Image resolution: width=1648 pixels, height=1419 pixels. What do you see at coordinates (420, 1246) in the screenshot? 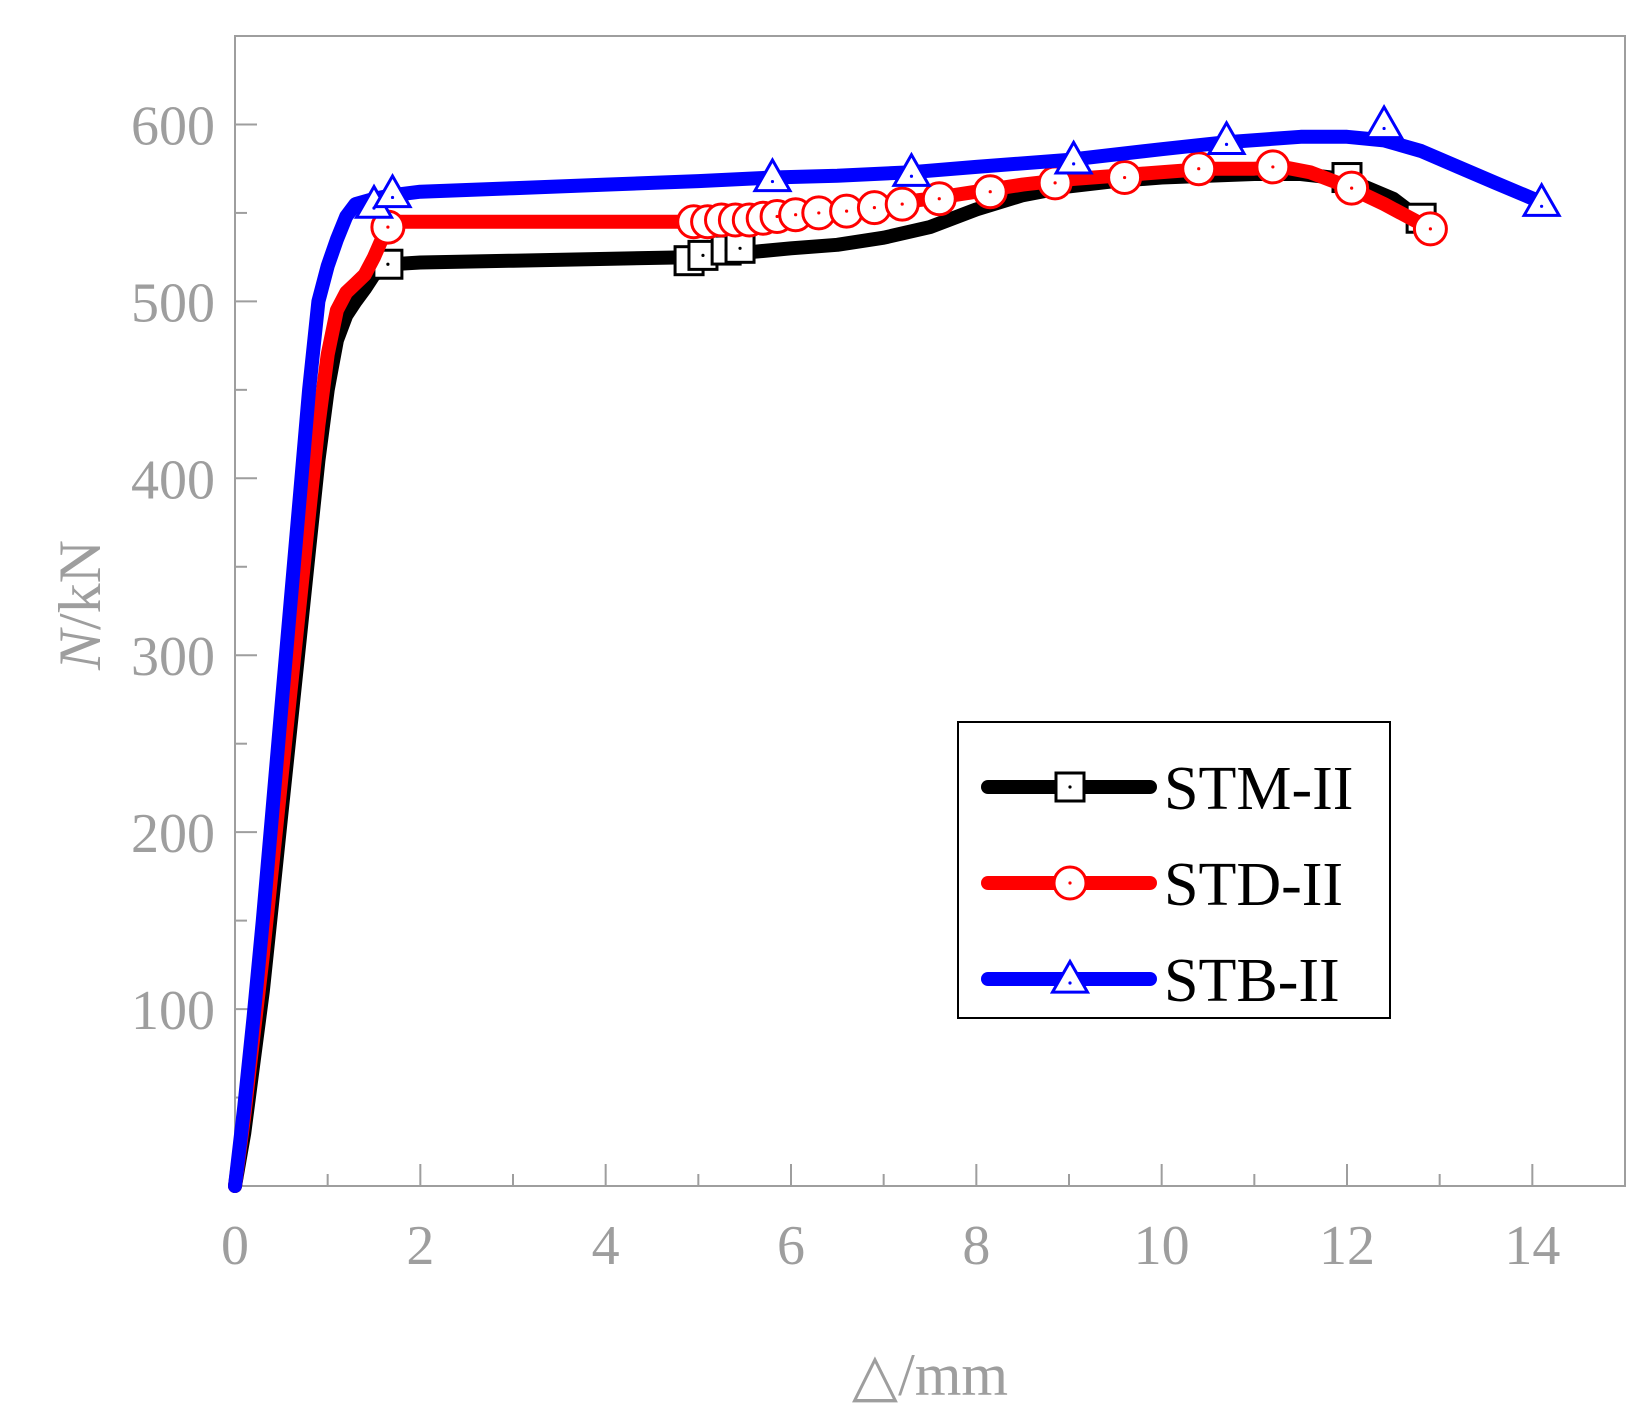
I see `x-tick-label: 2` at bounding box center [420, 1246].